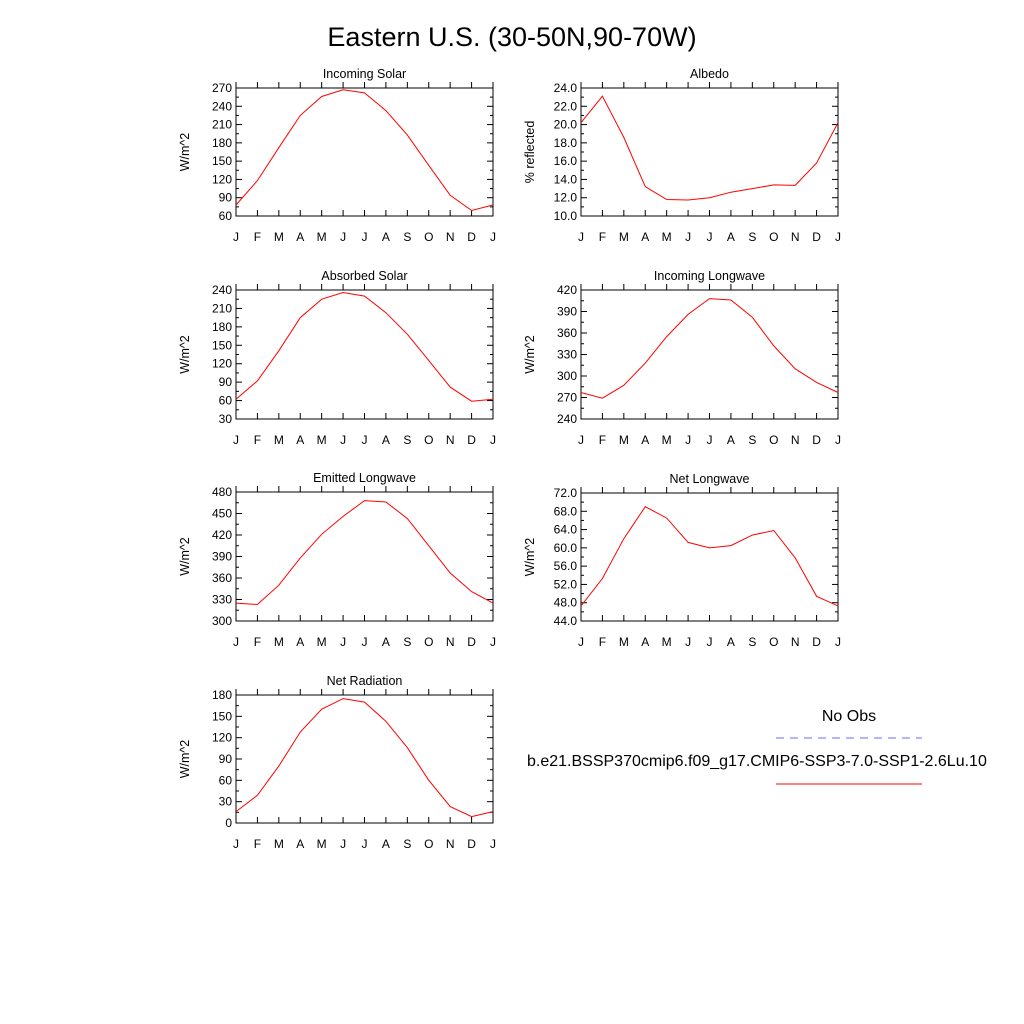  What do you see at coordinates (364, 74) in the screenshot?
I see `incoming-solar-title: Incoming Solar` at bounding box center [364, 74].